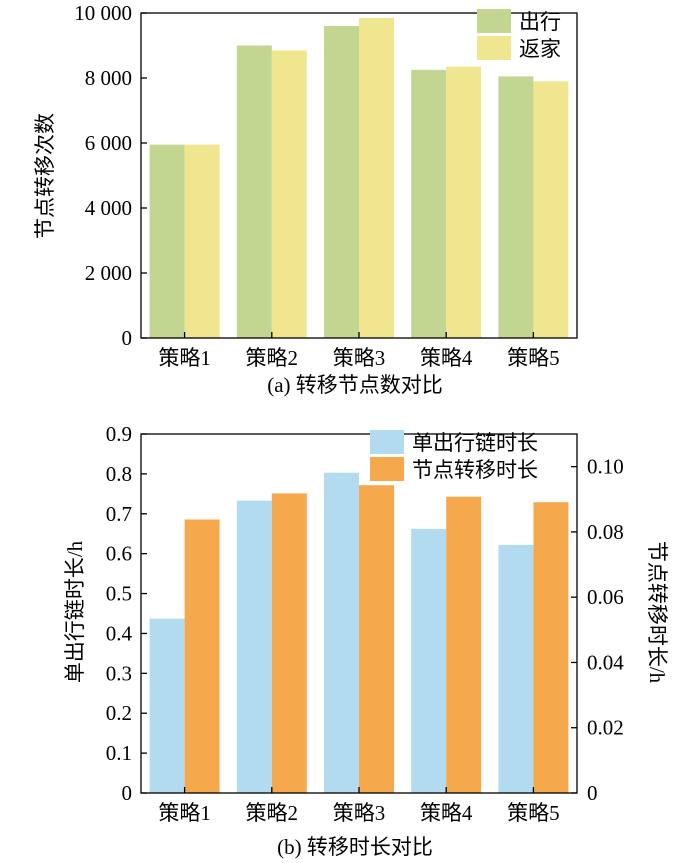 The width and height of the screenshot is (700, 863). What do you see at coordinates (494, 21) in the screenshot?
I see `legend-swatch-chuxing` at bounding box center [494, 21].